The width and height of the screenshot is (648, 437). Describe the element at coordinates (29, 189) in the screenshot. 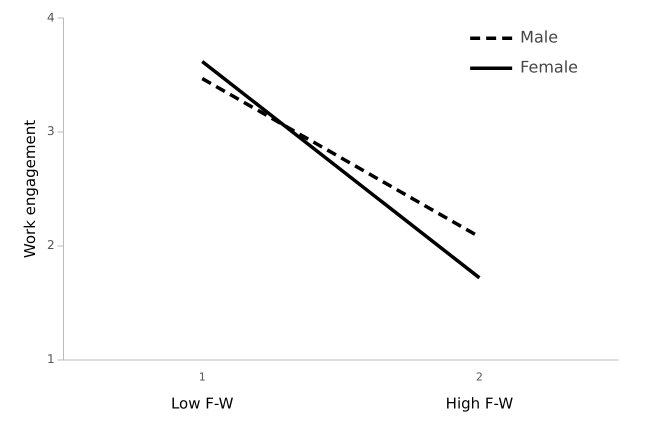

I see `y-axis-title: Work engagement` at that location.